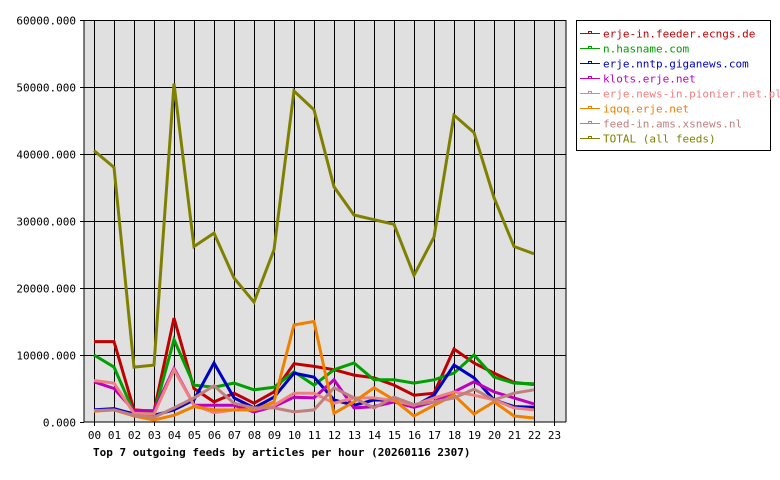  I want to click on x-tick-label: 01, so click(114, 435).